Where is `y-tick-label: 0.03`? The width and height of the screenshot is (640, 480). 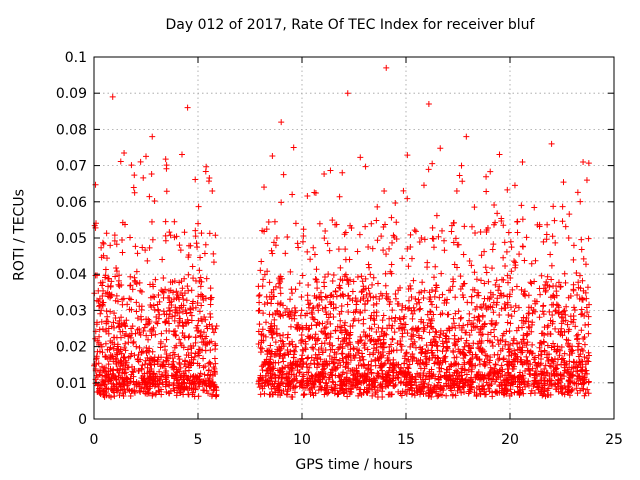
y-tick-label: 0.03 is located at coordinates (71, 311).